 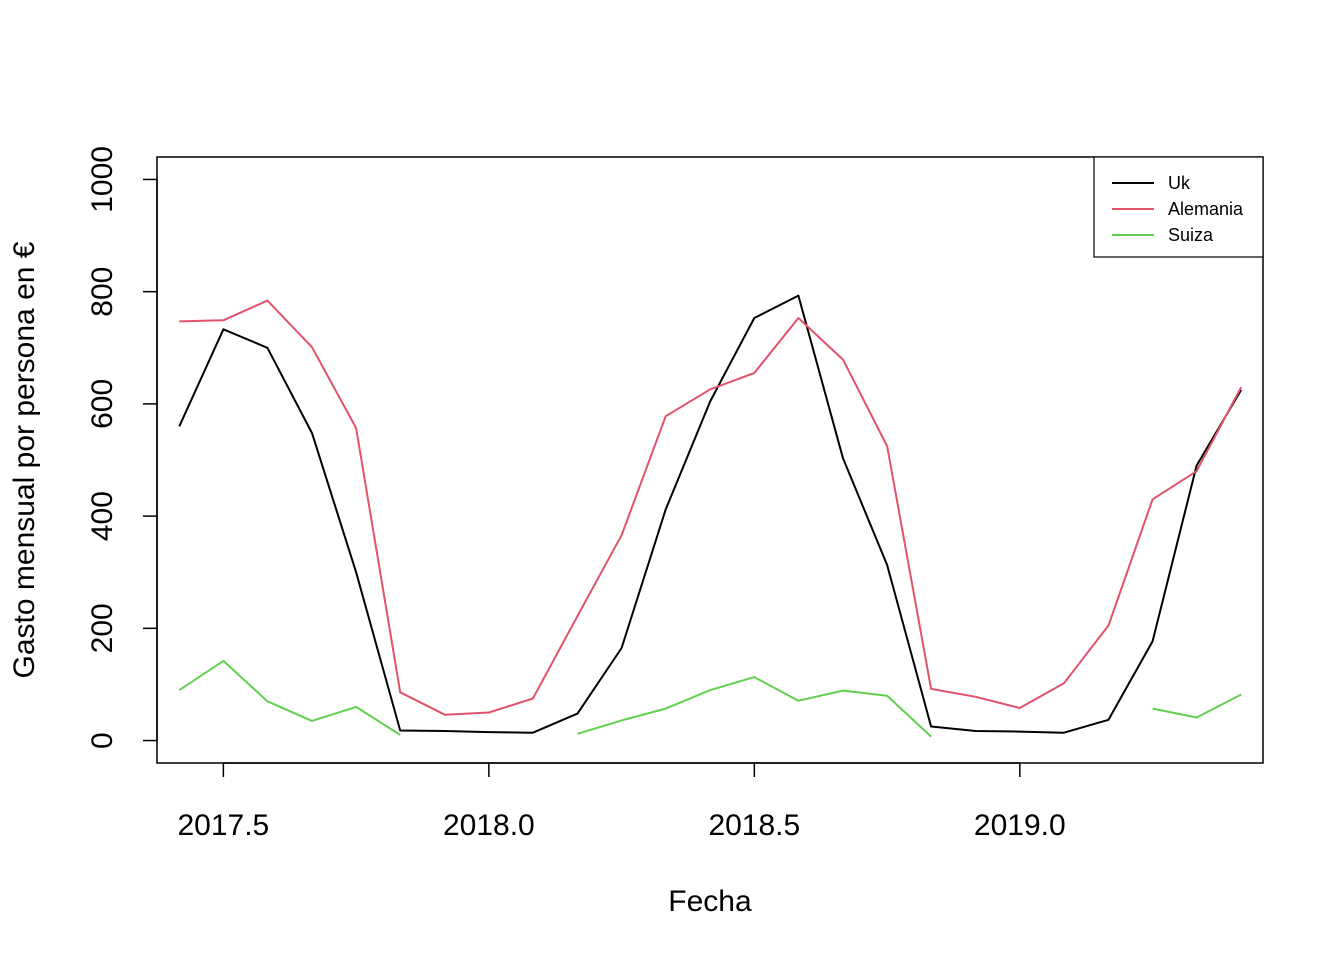 What do you see at coordinates (1179, 183) in the screenshot?
I see `legend-label-uk: Uk` at bounding box center [1179, 183].